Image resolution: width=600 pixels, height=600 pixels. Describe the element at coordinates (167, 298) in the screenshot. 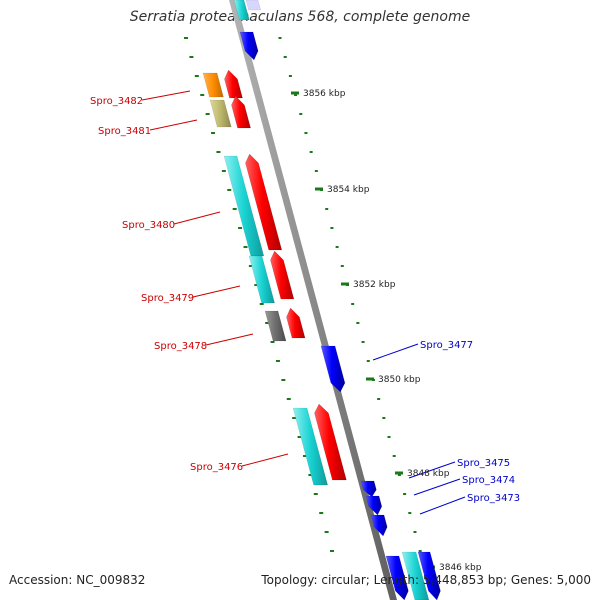

I see `gene-label: Spro_3479` at that location.